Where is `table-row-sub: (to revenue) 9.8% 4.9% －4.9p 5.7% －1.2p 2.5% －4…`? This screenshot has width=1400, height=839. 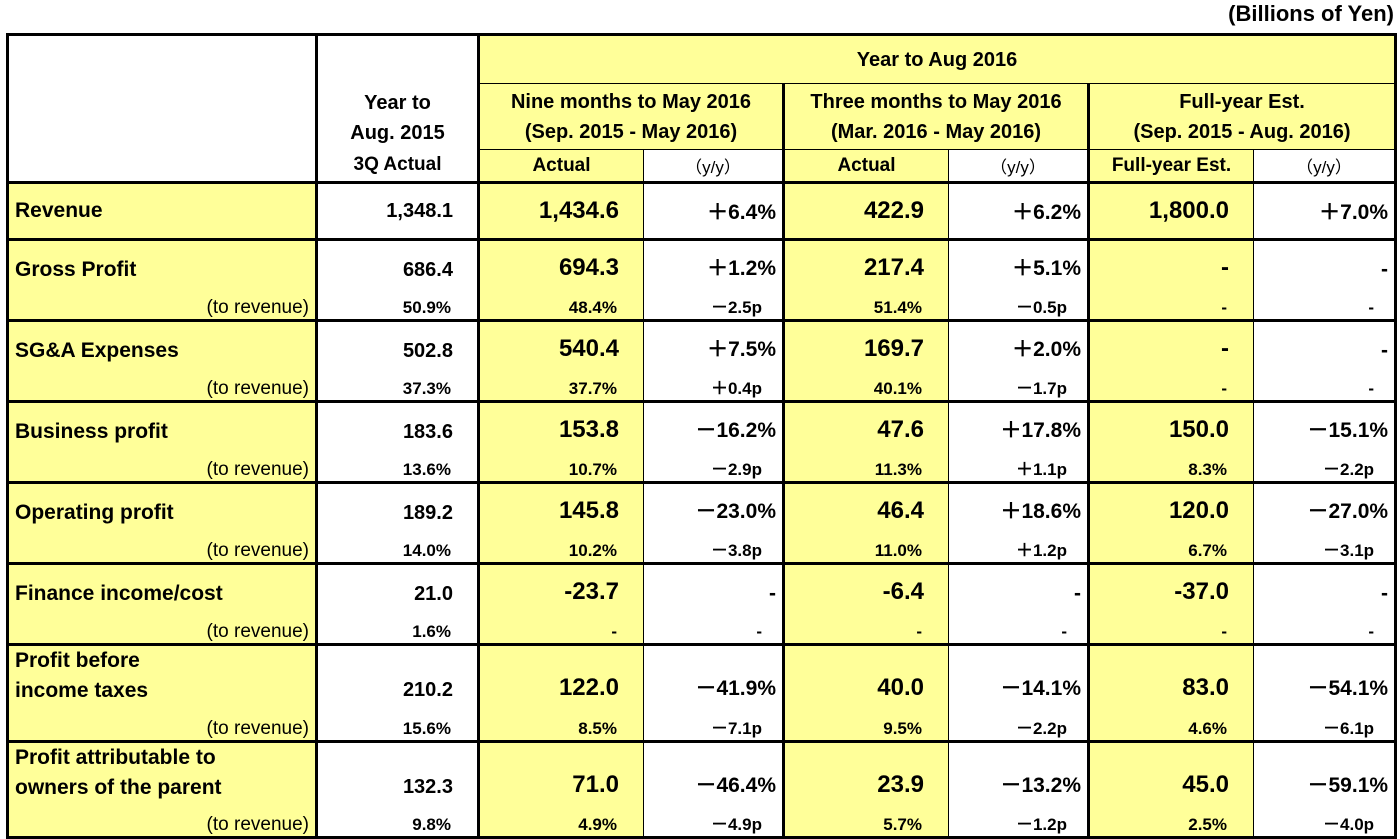 table-row-sub: (to revenue) 9.8% 4.9% －4.9p 5.7% －1.2p 2.5% －4… is located at coordinates (702, 820).